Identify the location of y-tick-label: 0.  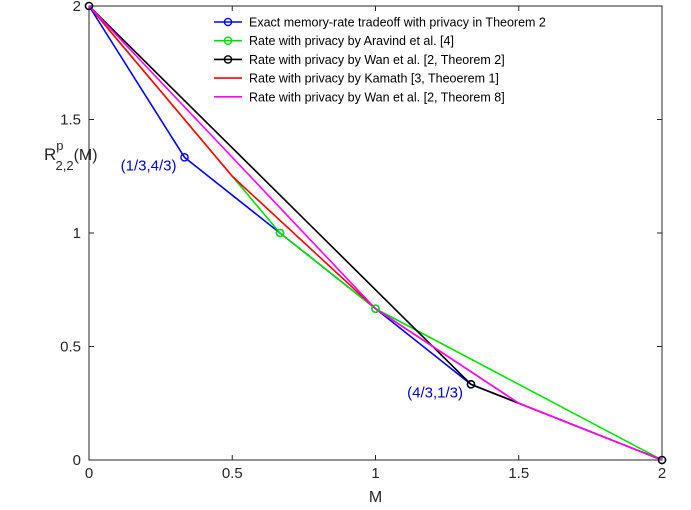
(77, 460).